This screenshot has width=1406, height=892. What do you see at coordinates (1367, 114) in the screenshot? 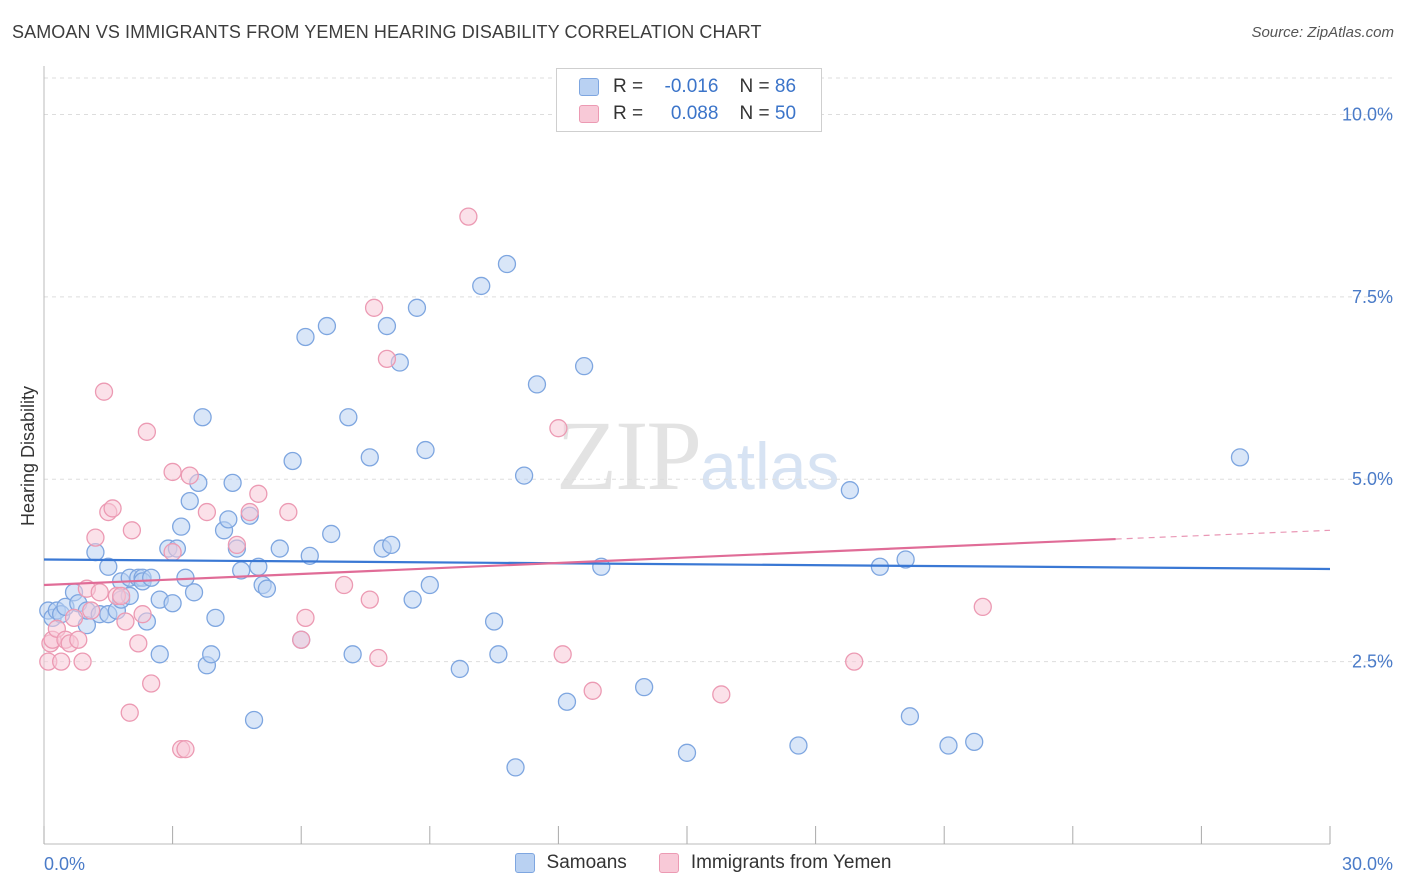
I see `y-tick-label: 10.0%` at bounding box center [1367, 114].